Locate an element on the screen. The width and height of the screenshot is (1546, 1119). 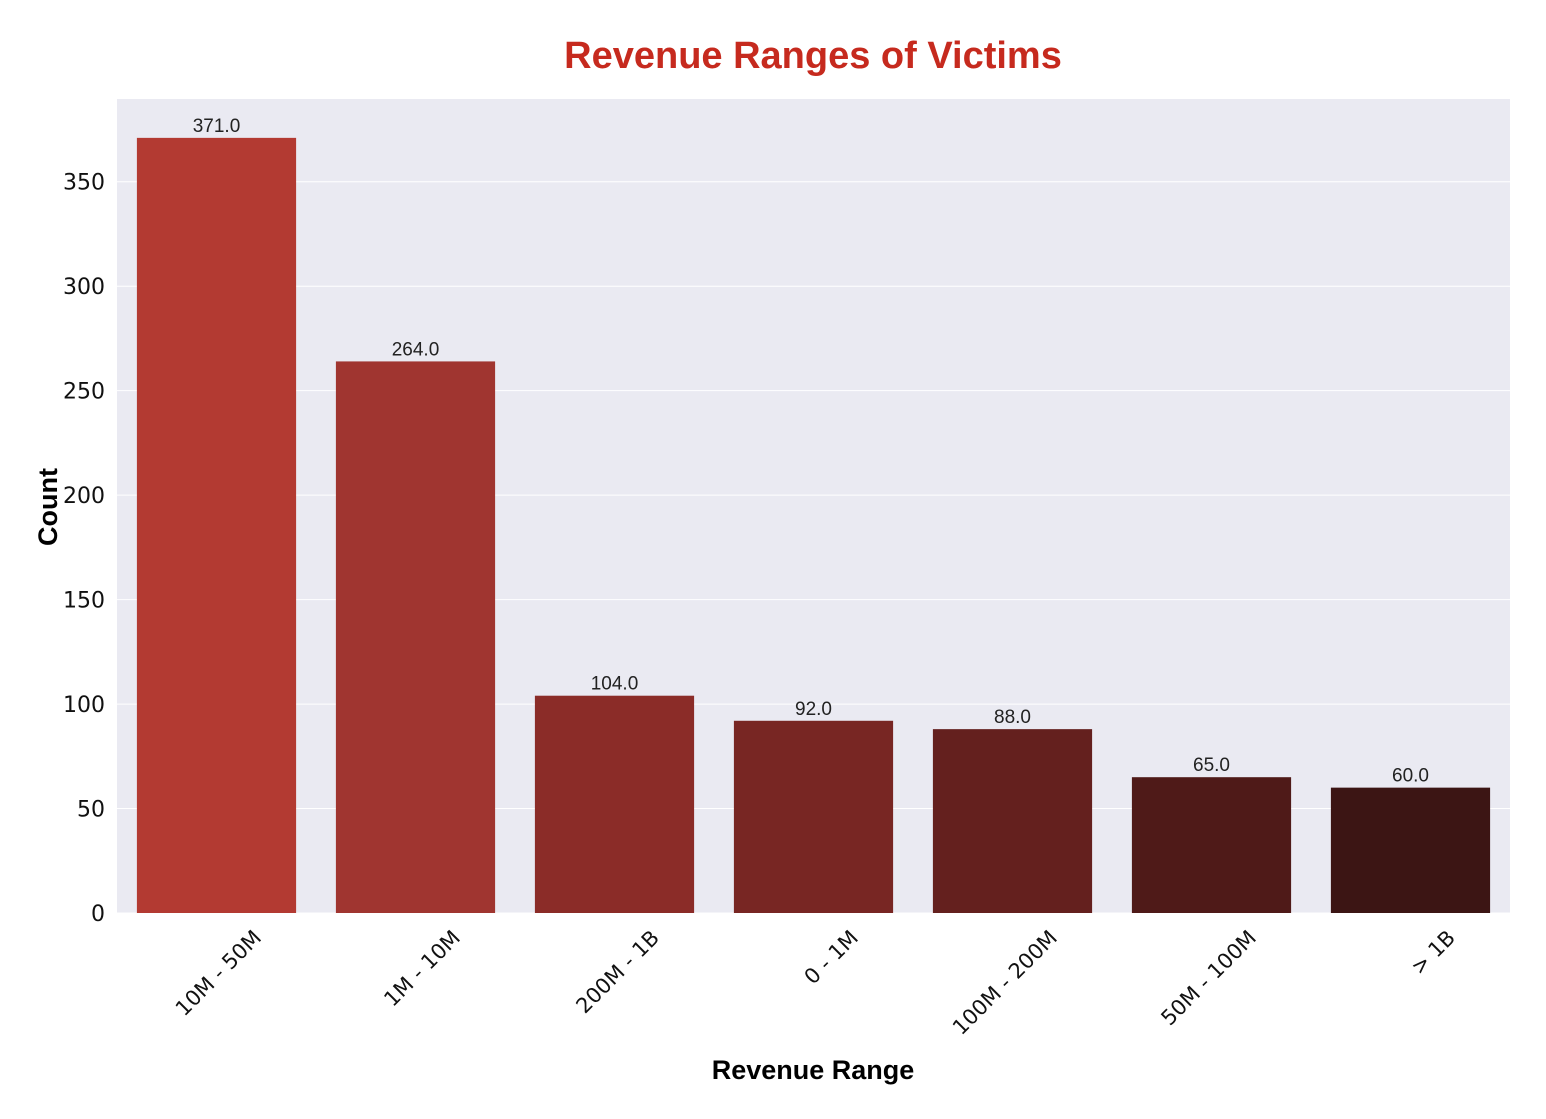
x-tick-label-3: 200M - 1B is located at coordinates (617, 972).